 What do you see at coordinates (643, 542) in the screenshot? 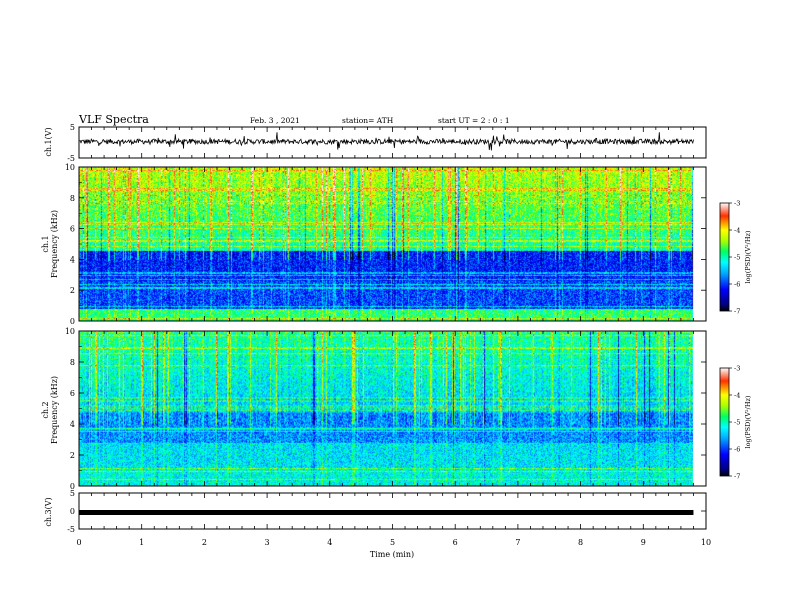
I see `x-tick-label: 9` at bounding box center [643, 542].